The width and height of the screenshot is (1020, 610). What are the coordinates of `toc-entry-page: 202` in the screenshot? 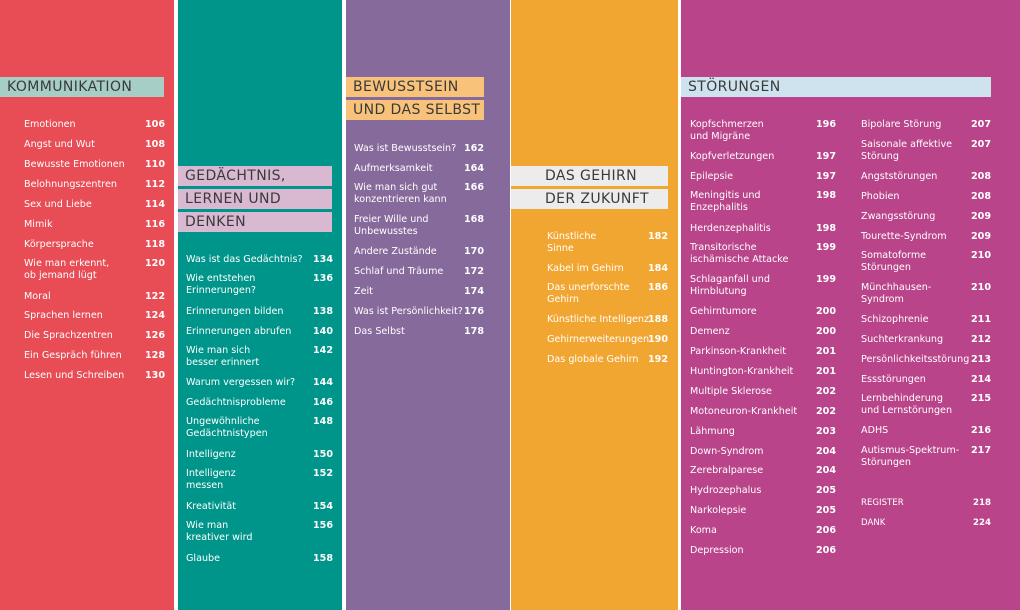 It's located at (825, 411).